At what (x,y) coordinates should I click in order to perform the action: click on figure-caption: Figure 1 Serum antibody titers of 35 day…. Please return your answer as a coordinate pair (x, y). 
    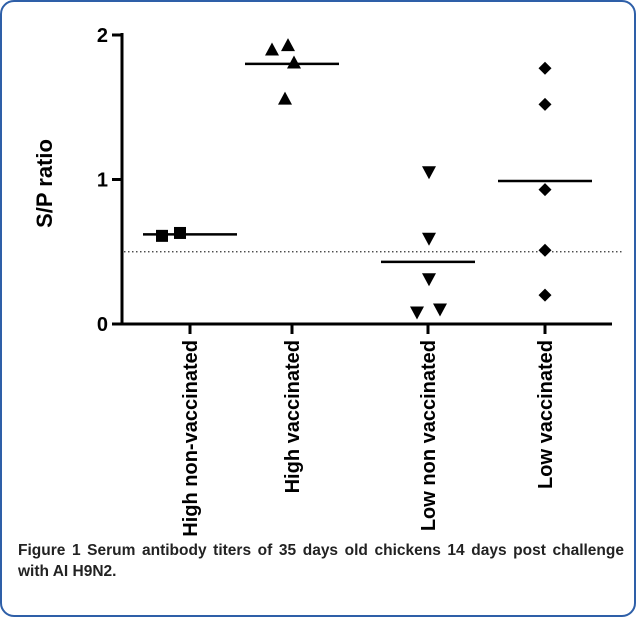
    Looking at the image, I should click on (321, 561).